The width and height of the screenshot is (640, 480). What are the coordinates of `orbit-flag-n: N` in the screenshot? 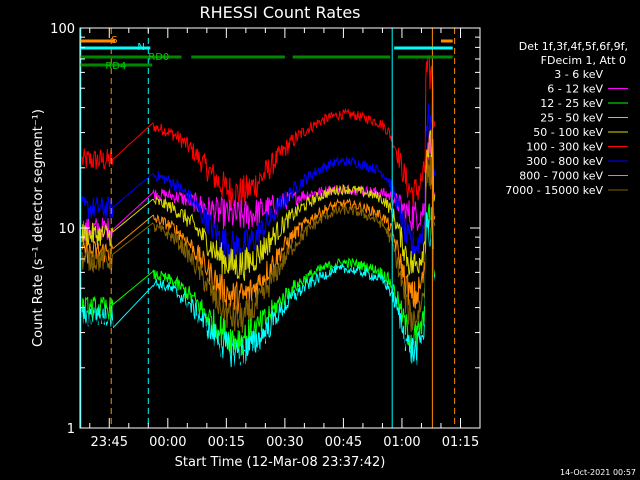 It's located at (140, 47).